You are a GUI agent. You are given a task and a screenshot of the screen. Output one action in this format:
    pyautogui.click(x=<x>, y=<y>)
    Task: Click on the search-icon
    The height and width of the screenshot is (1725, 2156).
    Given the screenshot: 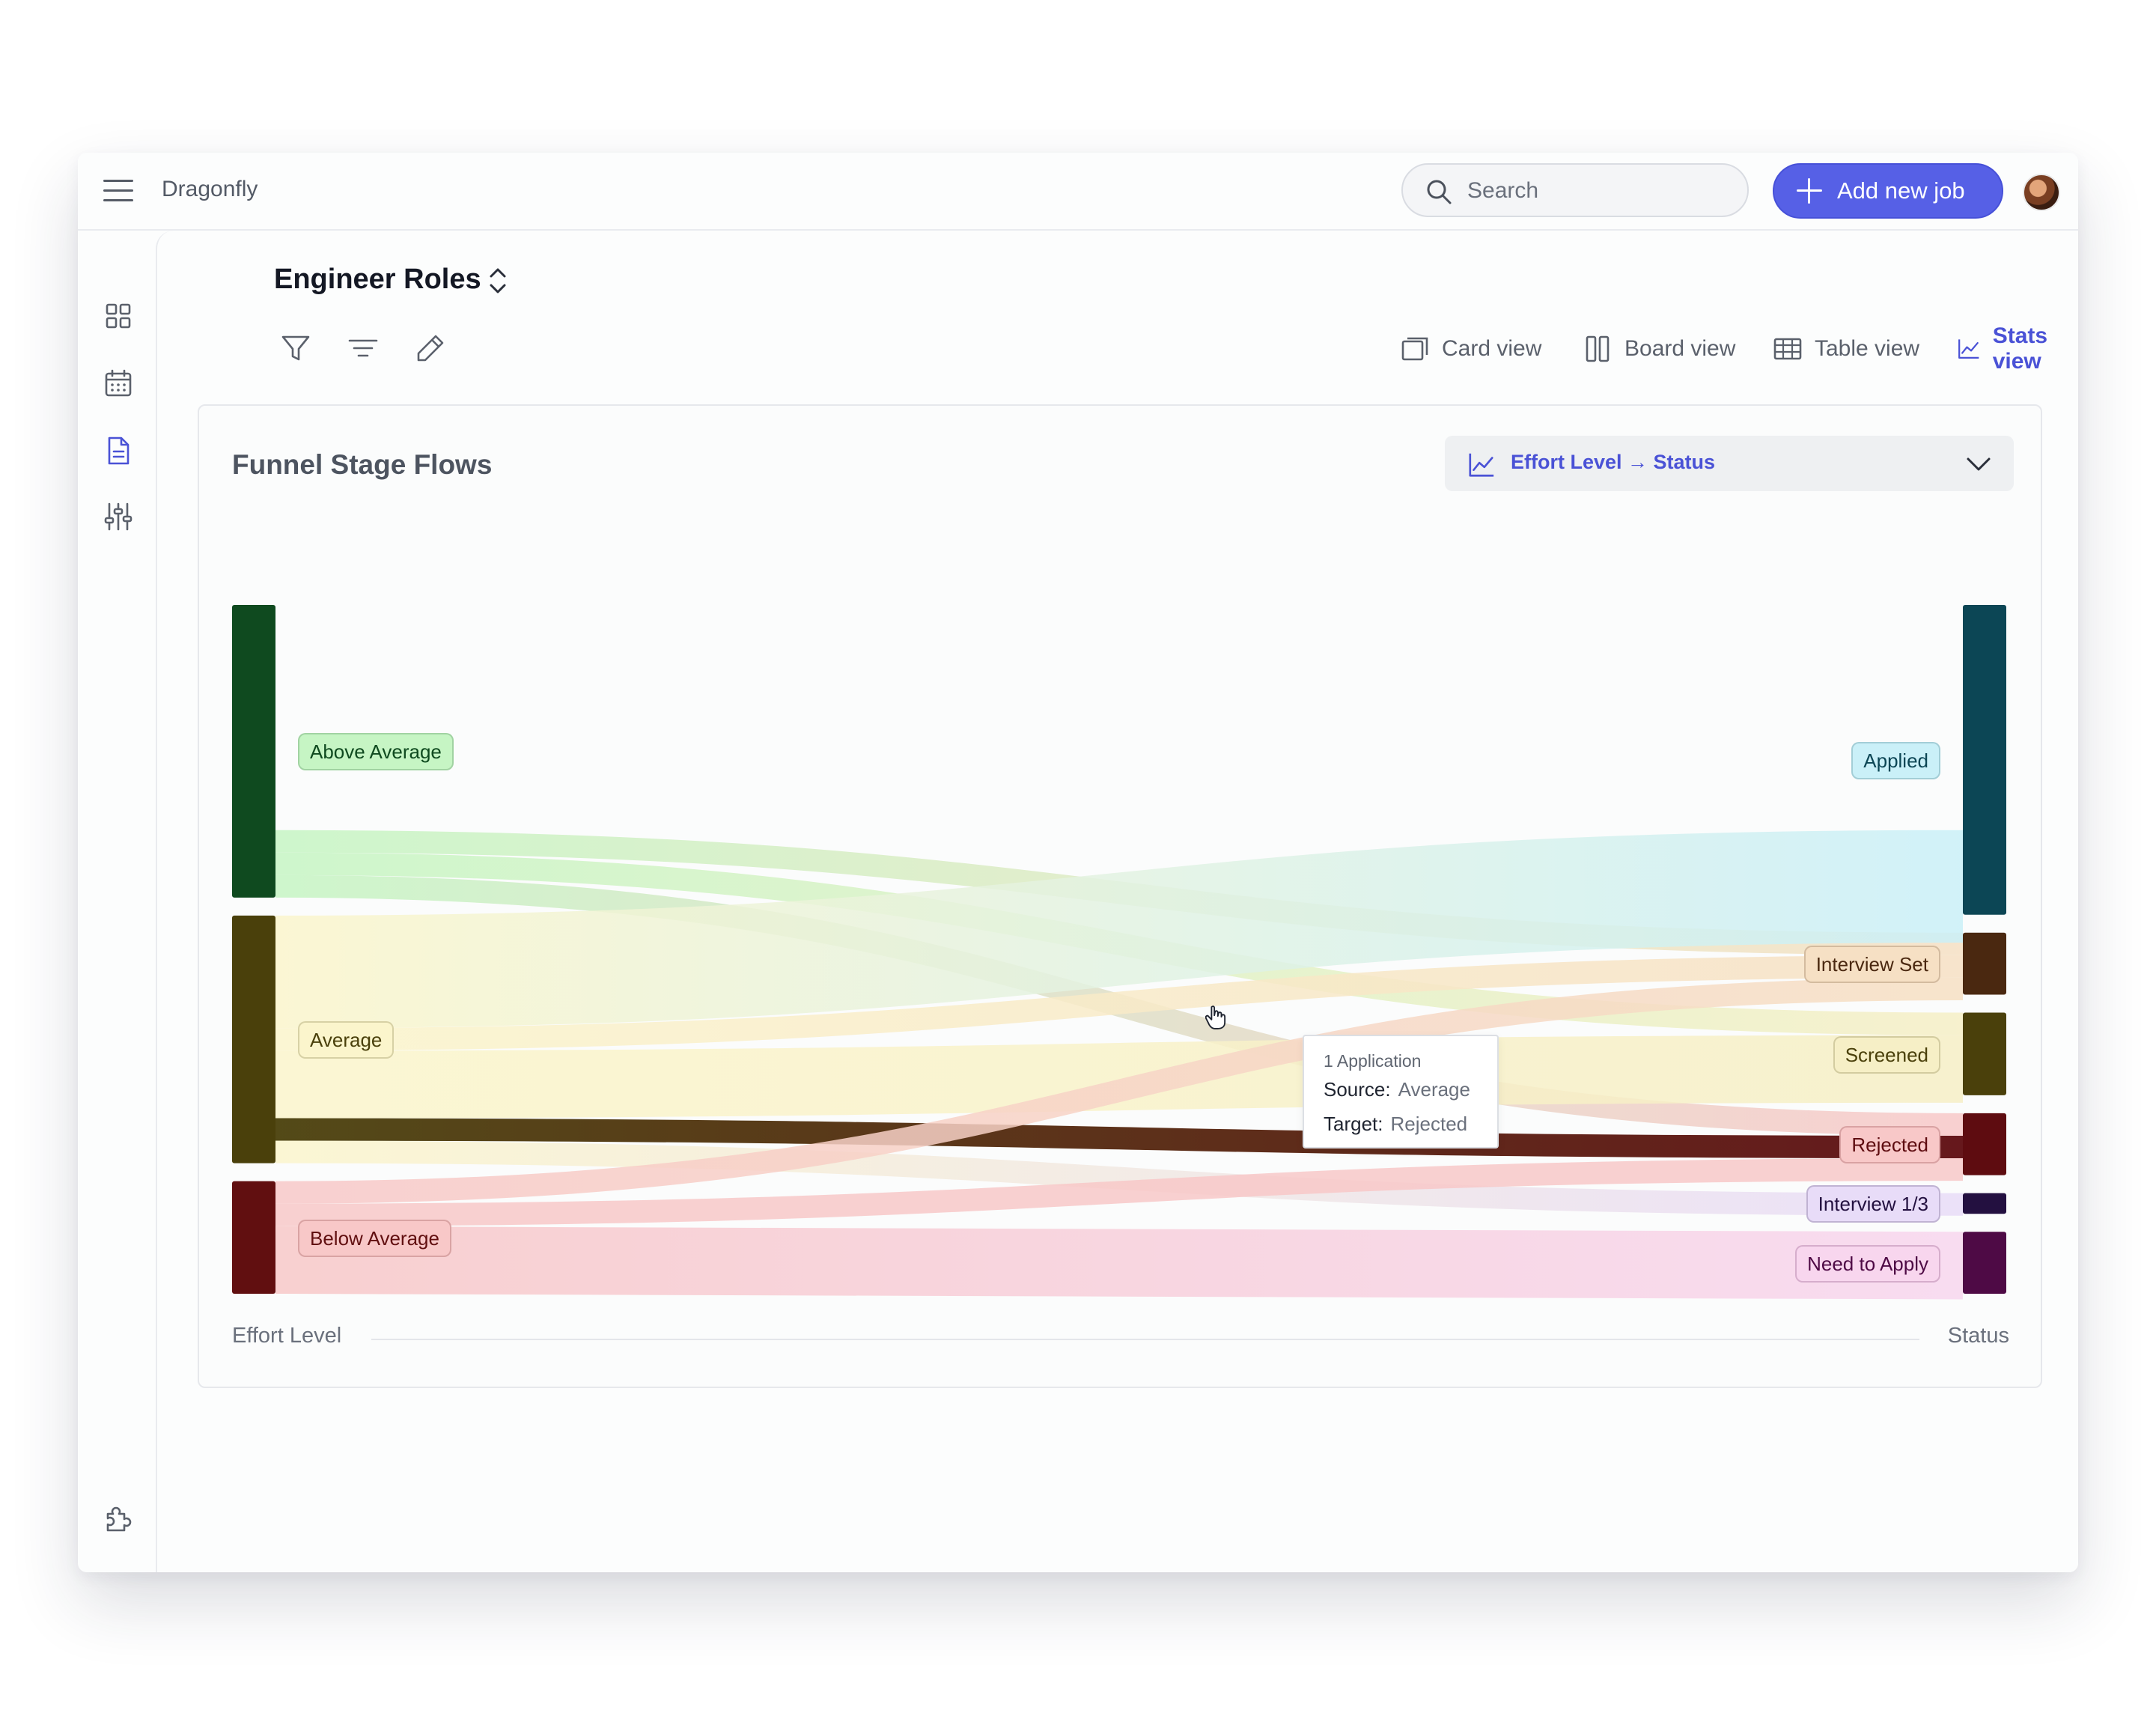 What is the action you would take?
    pyautogui.click(x=1439, y=192)
    